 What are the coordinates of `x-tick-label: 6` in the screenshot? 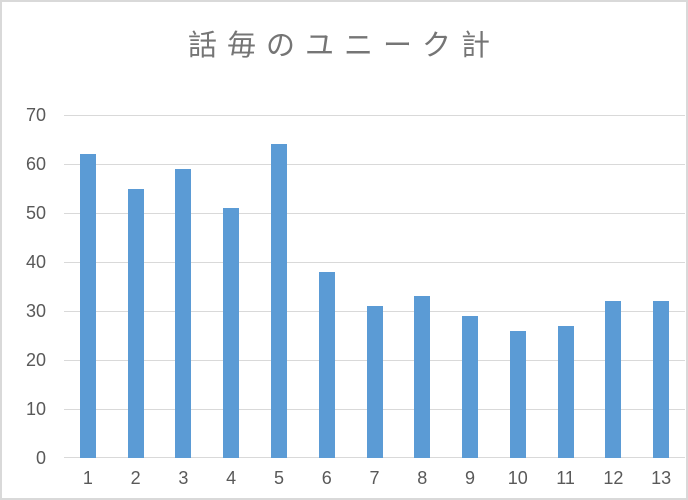 It's located at (326, 478).